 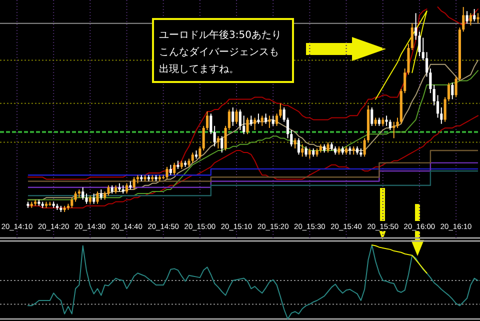 I want to click on annotation: こんなダイバージェンスも, so click(x=219, y=52).